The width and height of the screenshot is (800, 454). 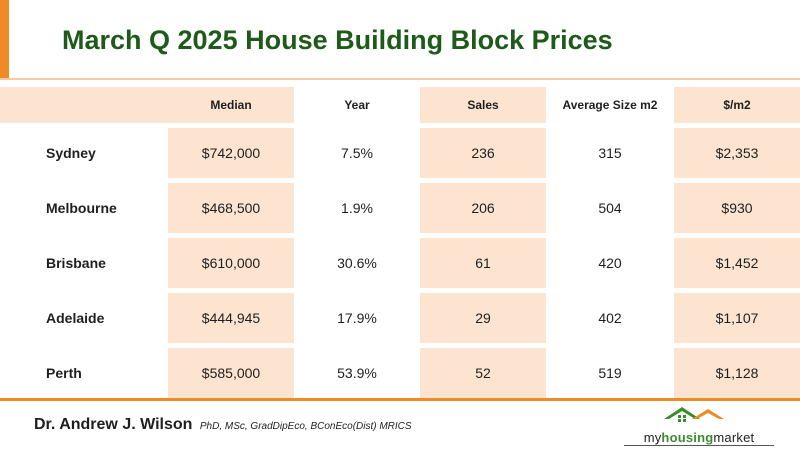 What do you see at coordinates (400, 373) in the screenshot?
I see `table-row: Perth $585,000 53.9% 52 519 $1,128` at bounding box center [400, 373].